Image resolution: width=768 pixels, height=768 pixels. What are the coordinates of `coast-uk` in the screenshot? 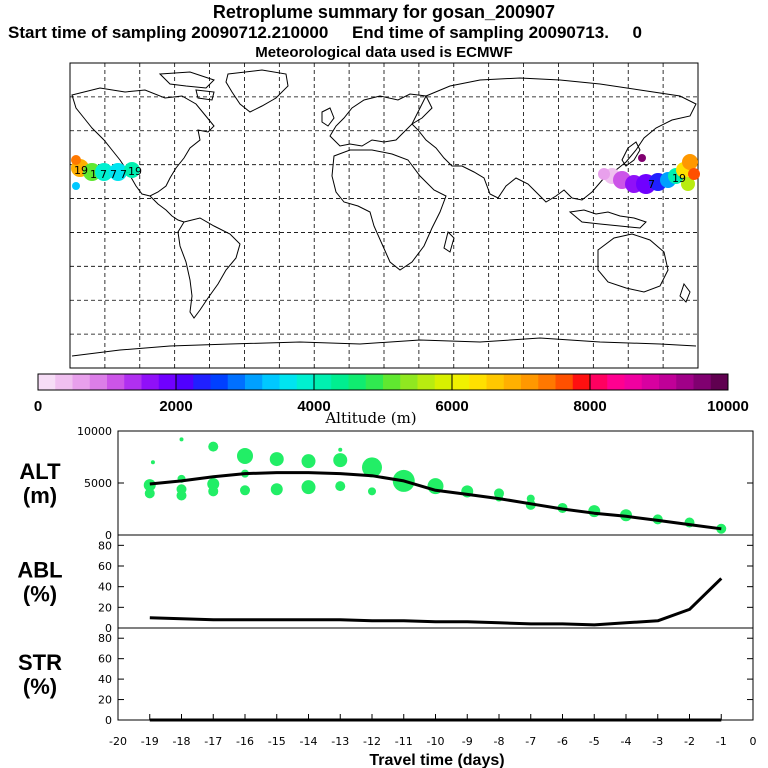 It's located at (328, 117).